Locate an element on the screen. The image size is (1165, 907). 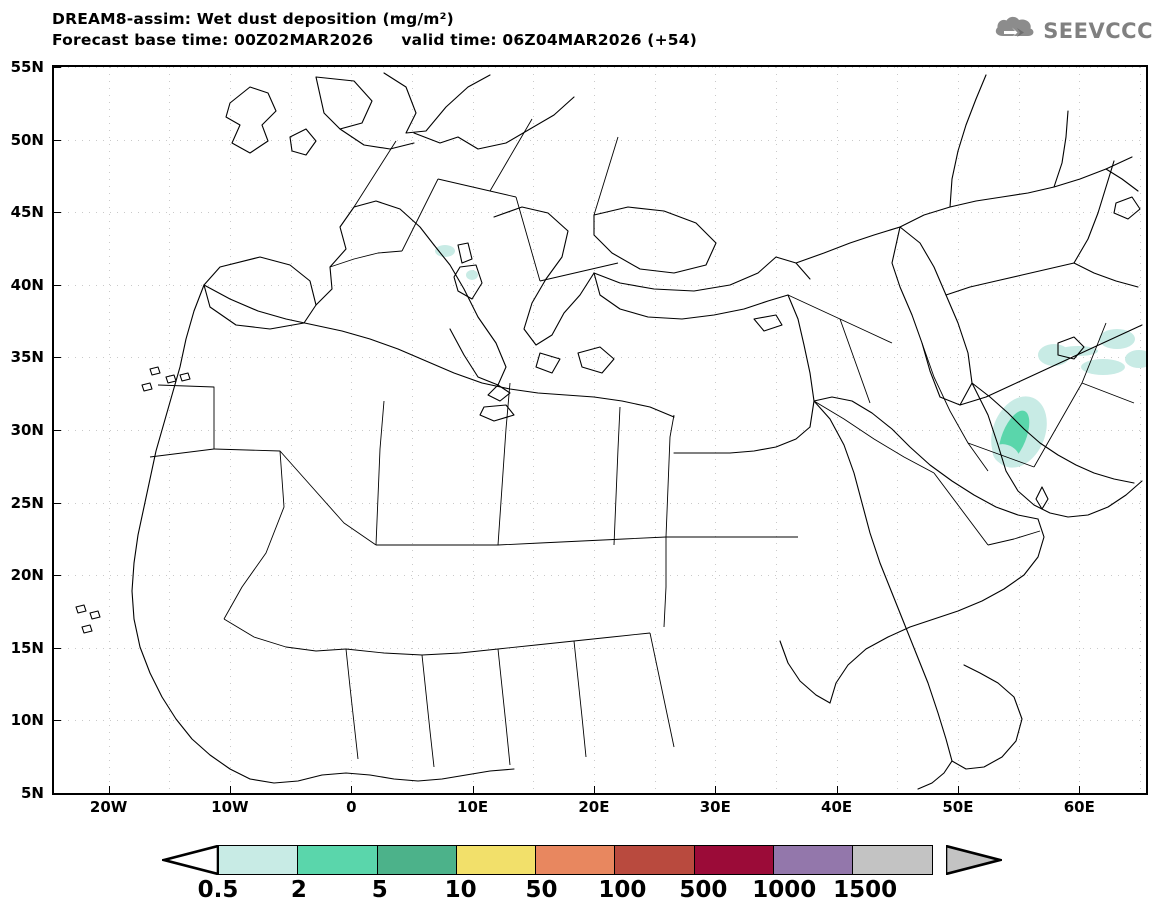
x-axis-label: 30E is located at coordinates (715, 807).